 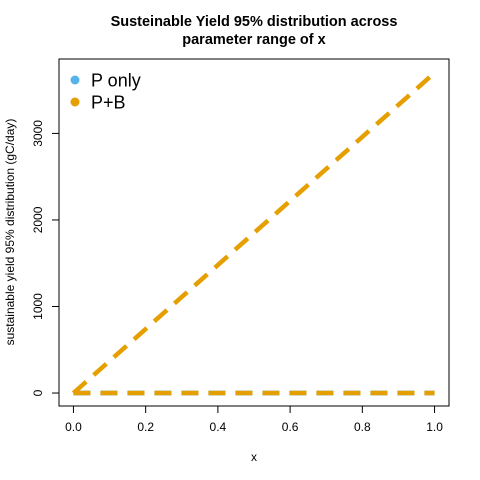 What do you see at coordinates (362, 427) in the screenshot?
I see `x-tick-label: 0.8` at bounding box center [362, 427].